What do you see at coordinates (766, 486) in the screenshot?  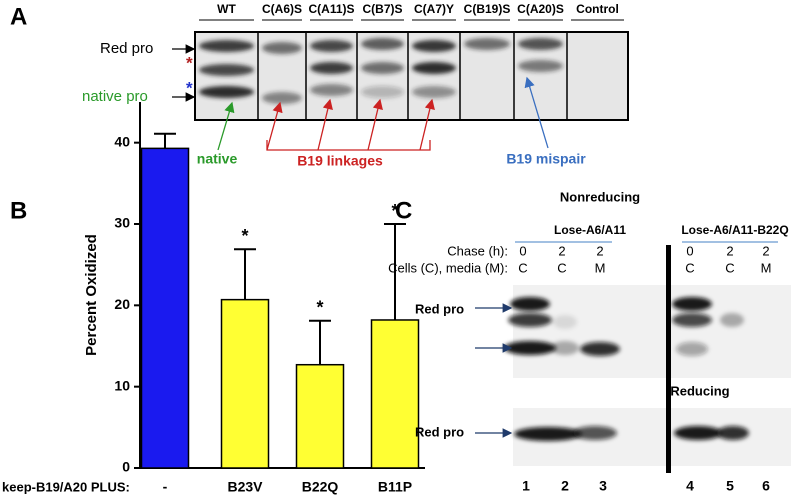 I see `lane-number: 6` at bounding box center [766, 486].